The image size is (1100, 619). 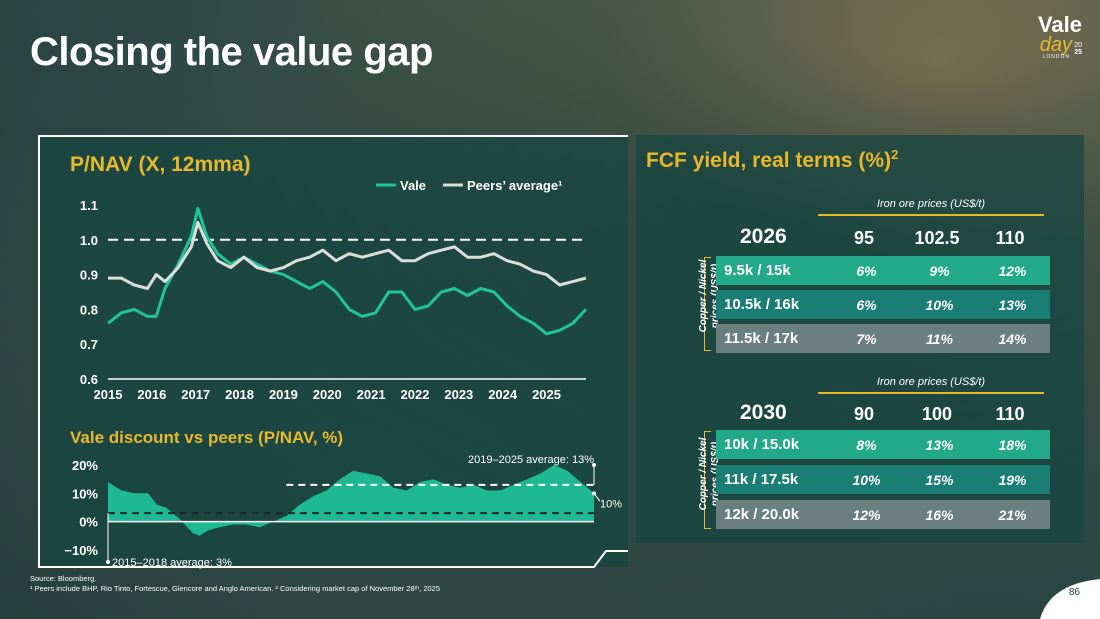 What do you see at coordinates (1056, 57) in the screenshot?
I see `logo-place: LONDON` at bounding box center [1056, 57].